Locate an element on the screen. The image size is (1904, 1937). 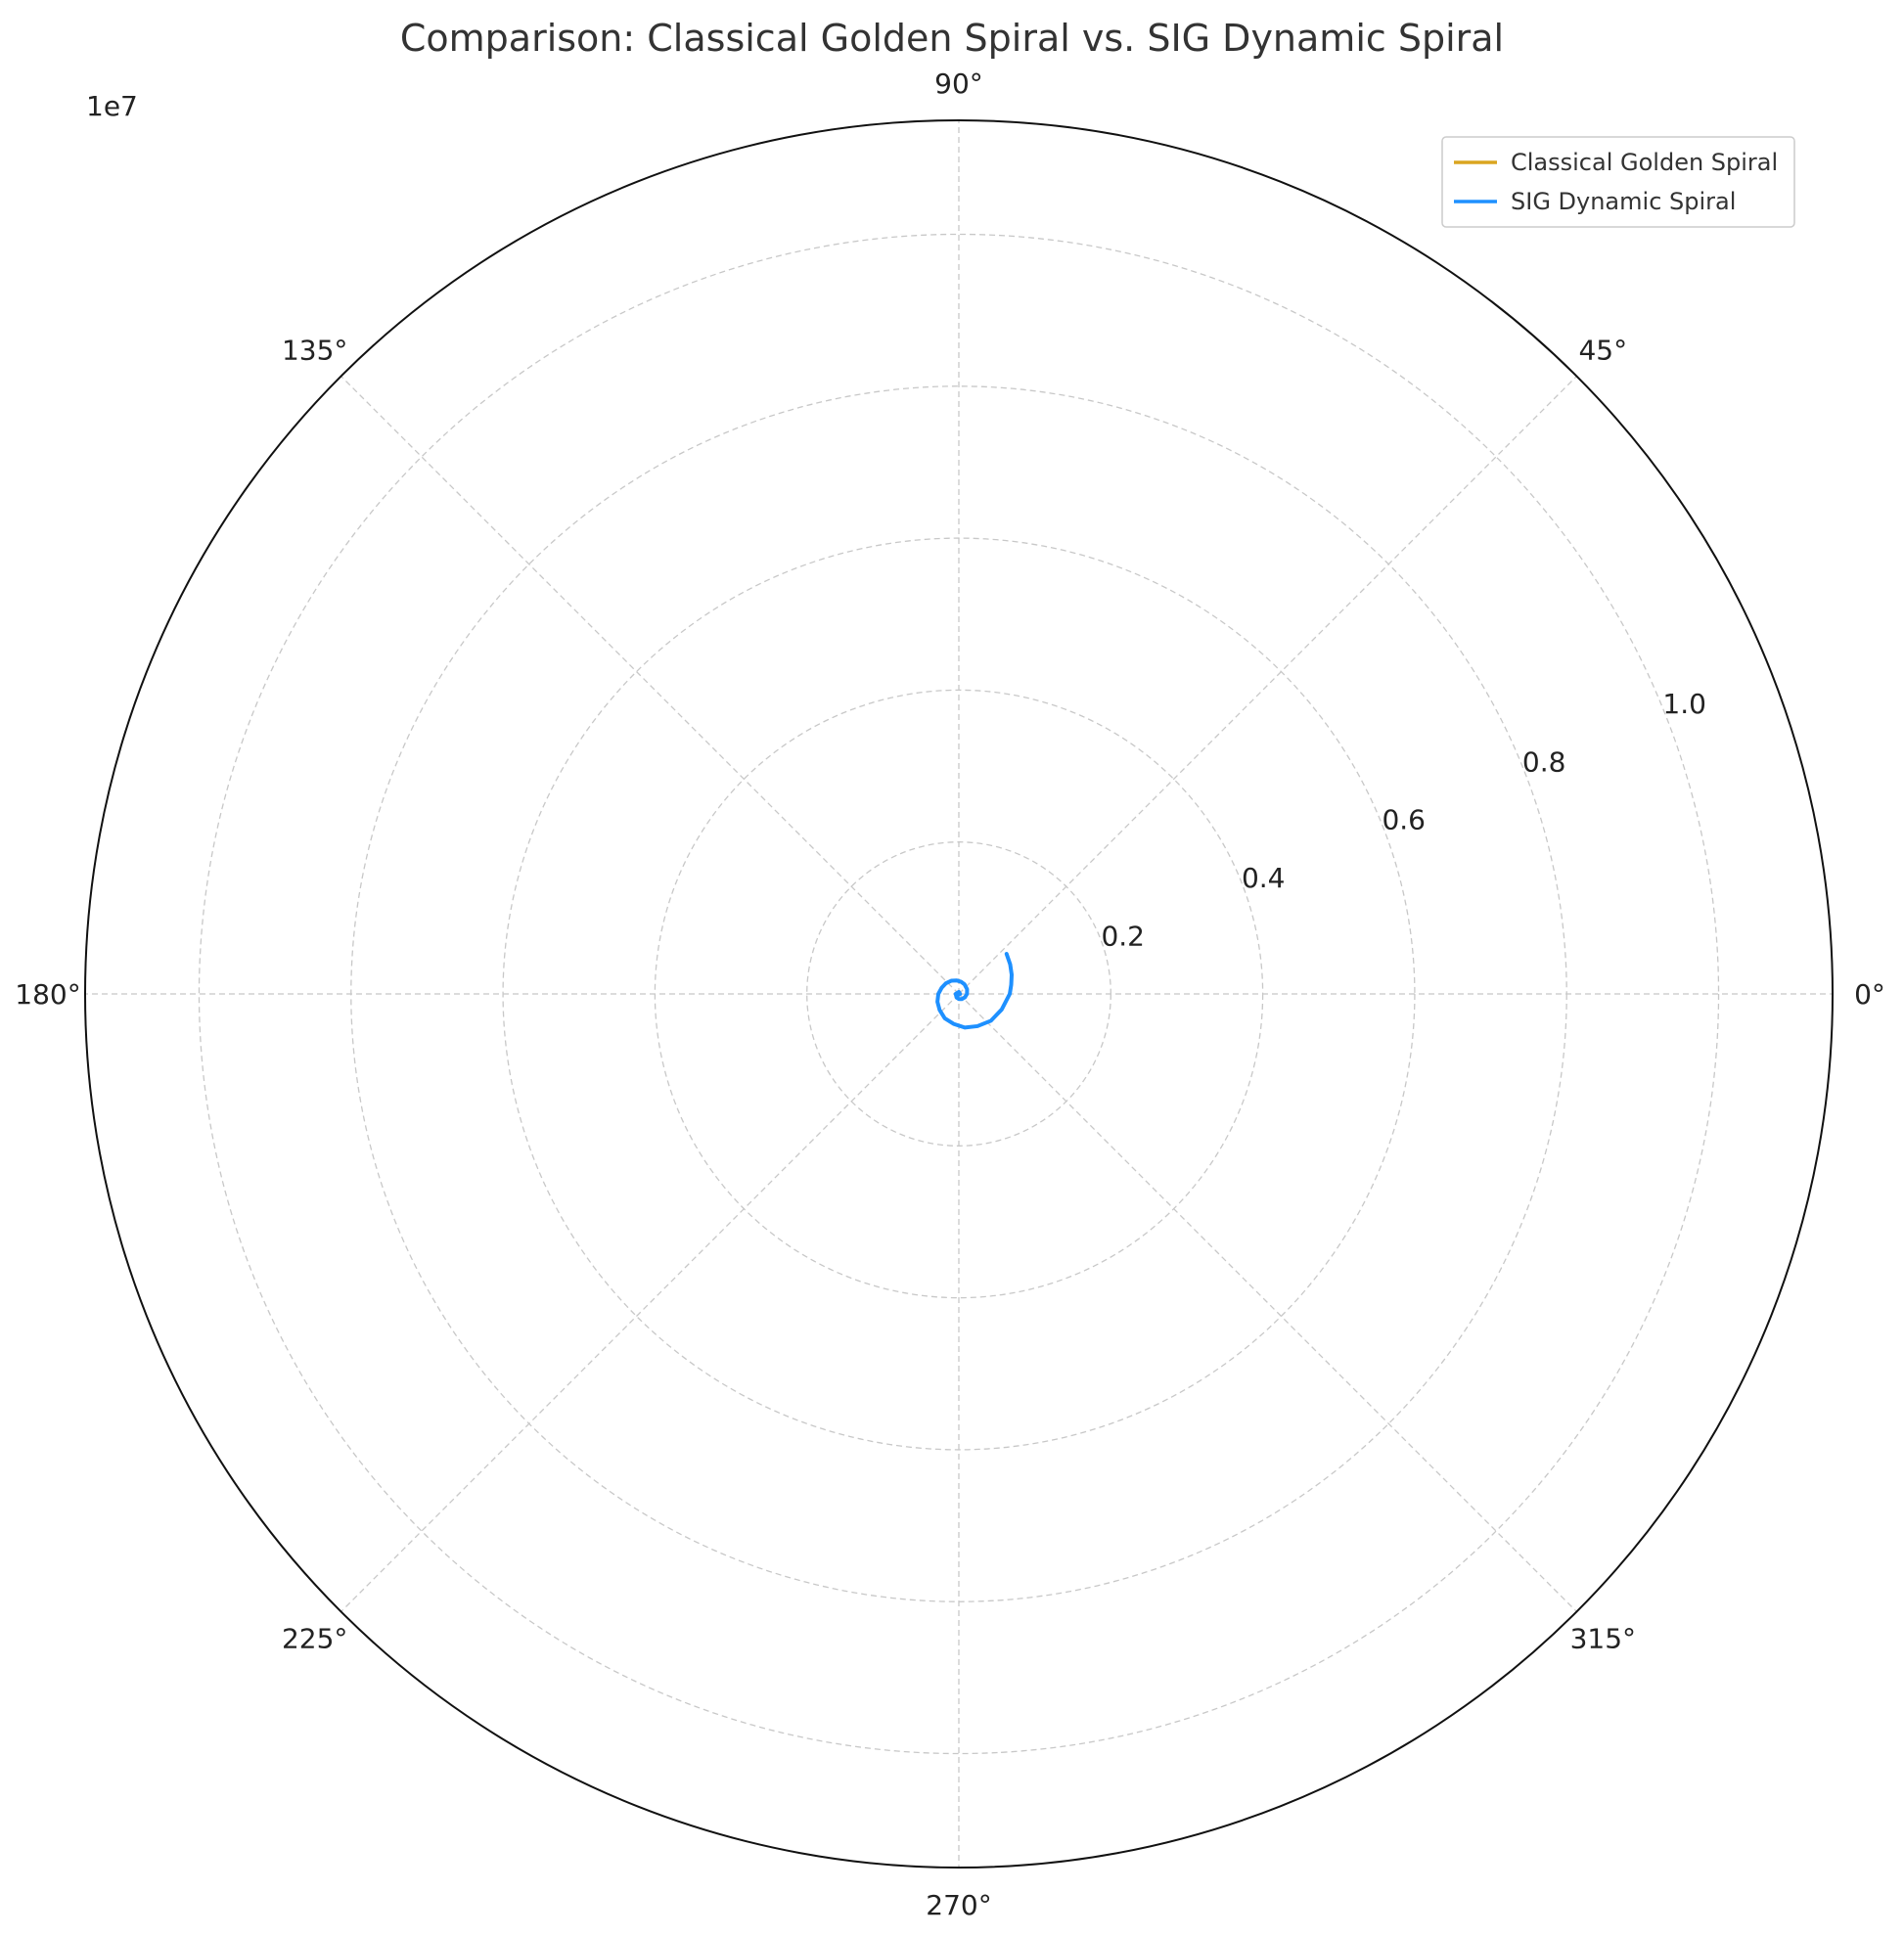
radial-offset-label: 1e7 is located at coordinates (112, 106).